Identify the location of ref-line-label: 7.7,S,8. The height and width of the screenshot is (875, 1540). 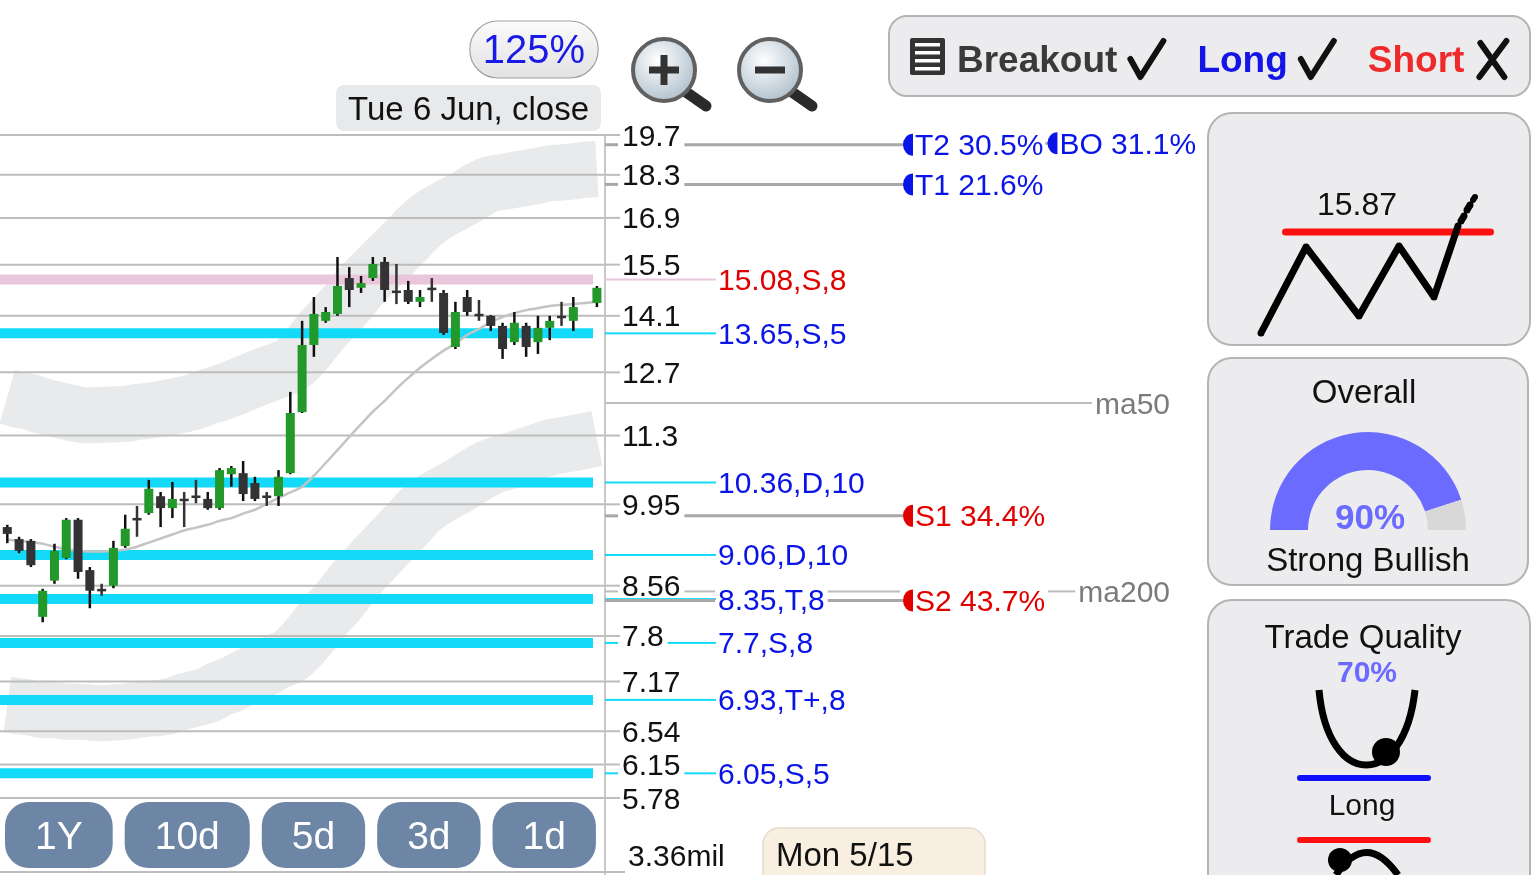
(766, 643).